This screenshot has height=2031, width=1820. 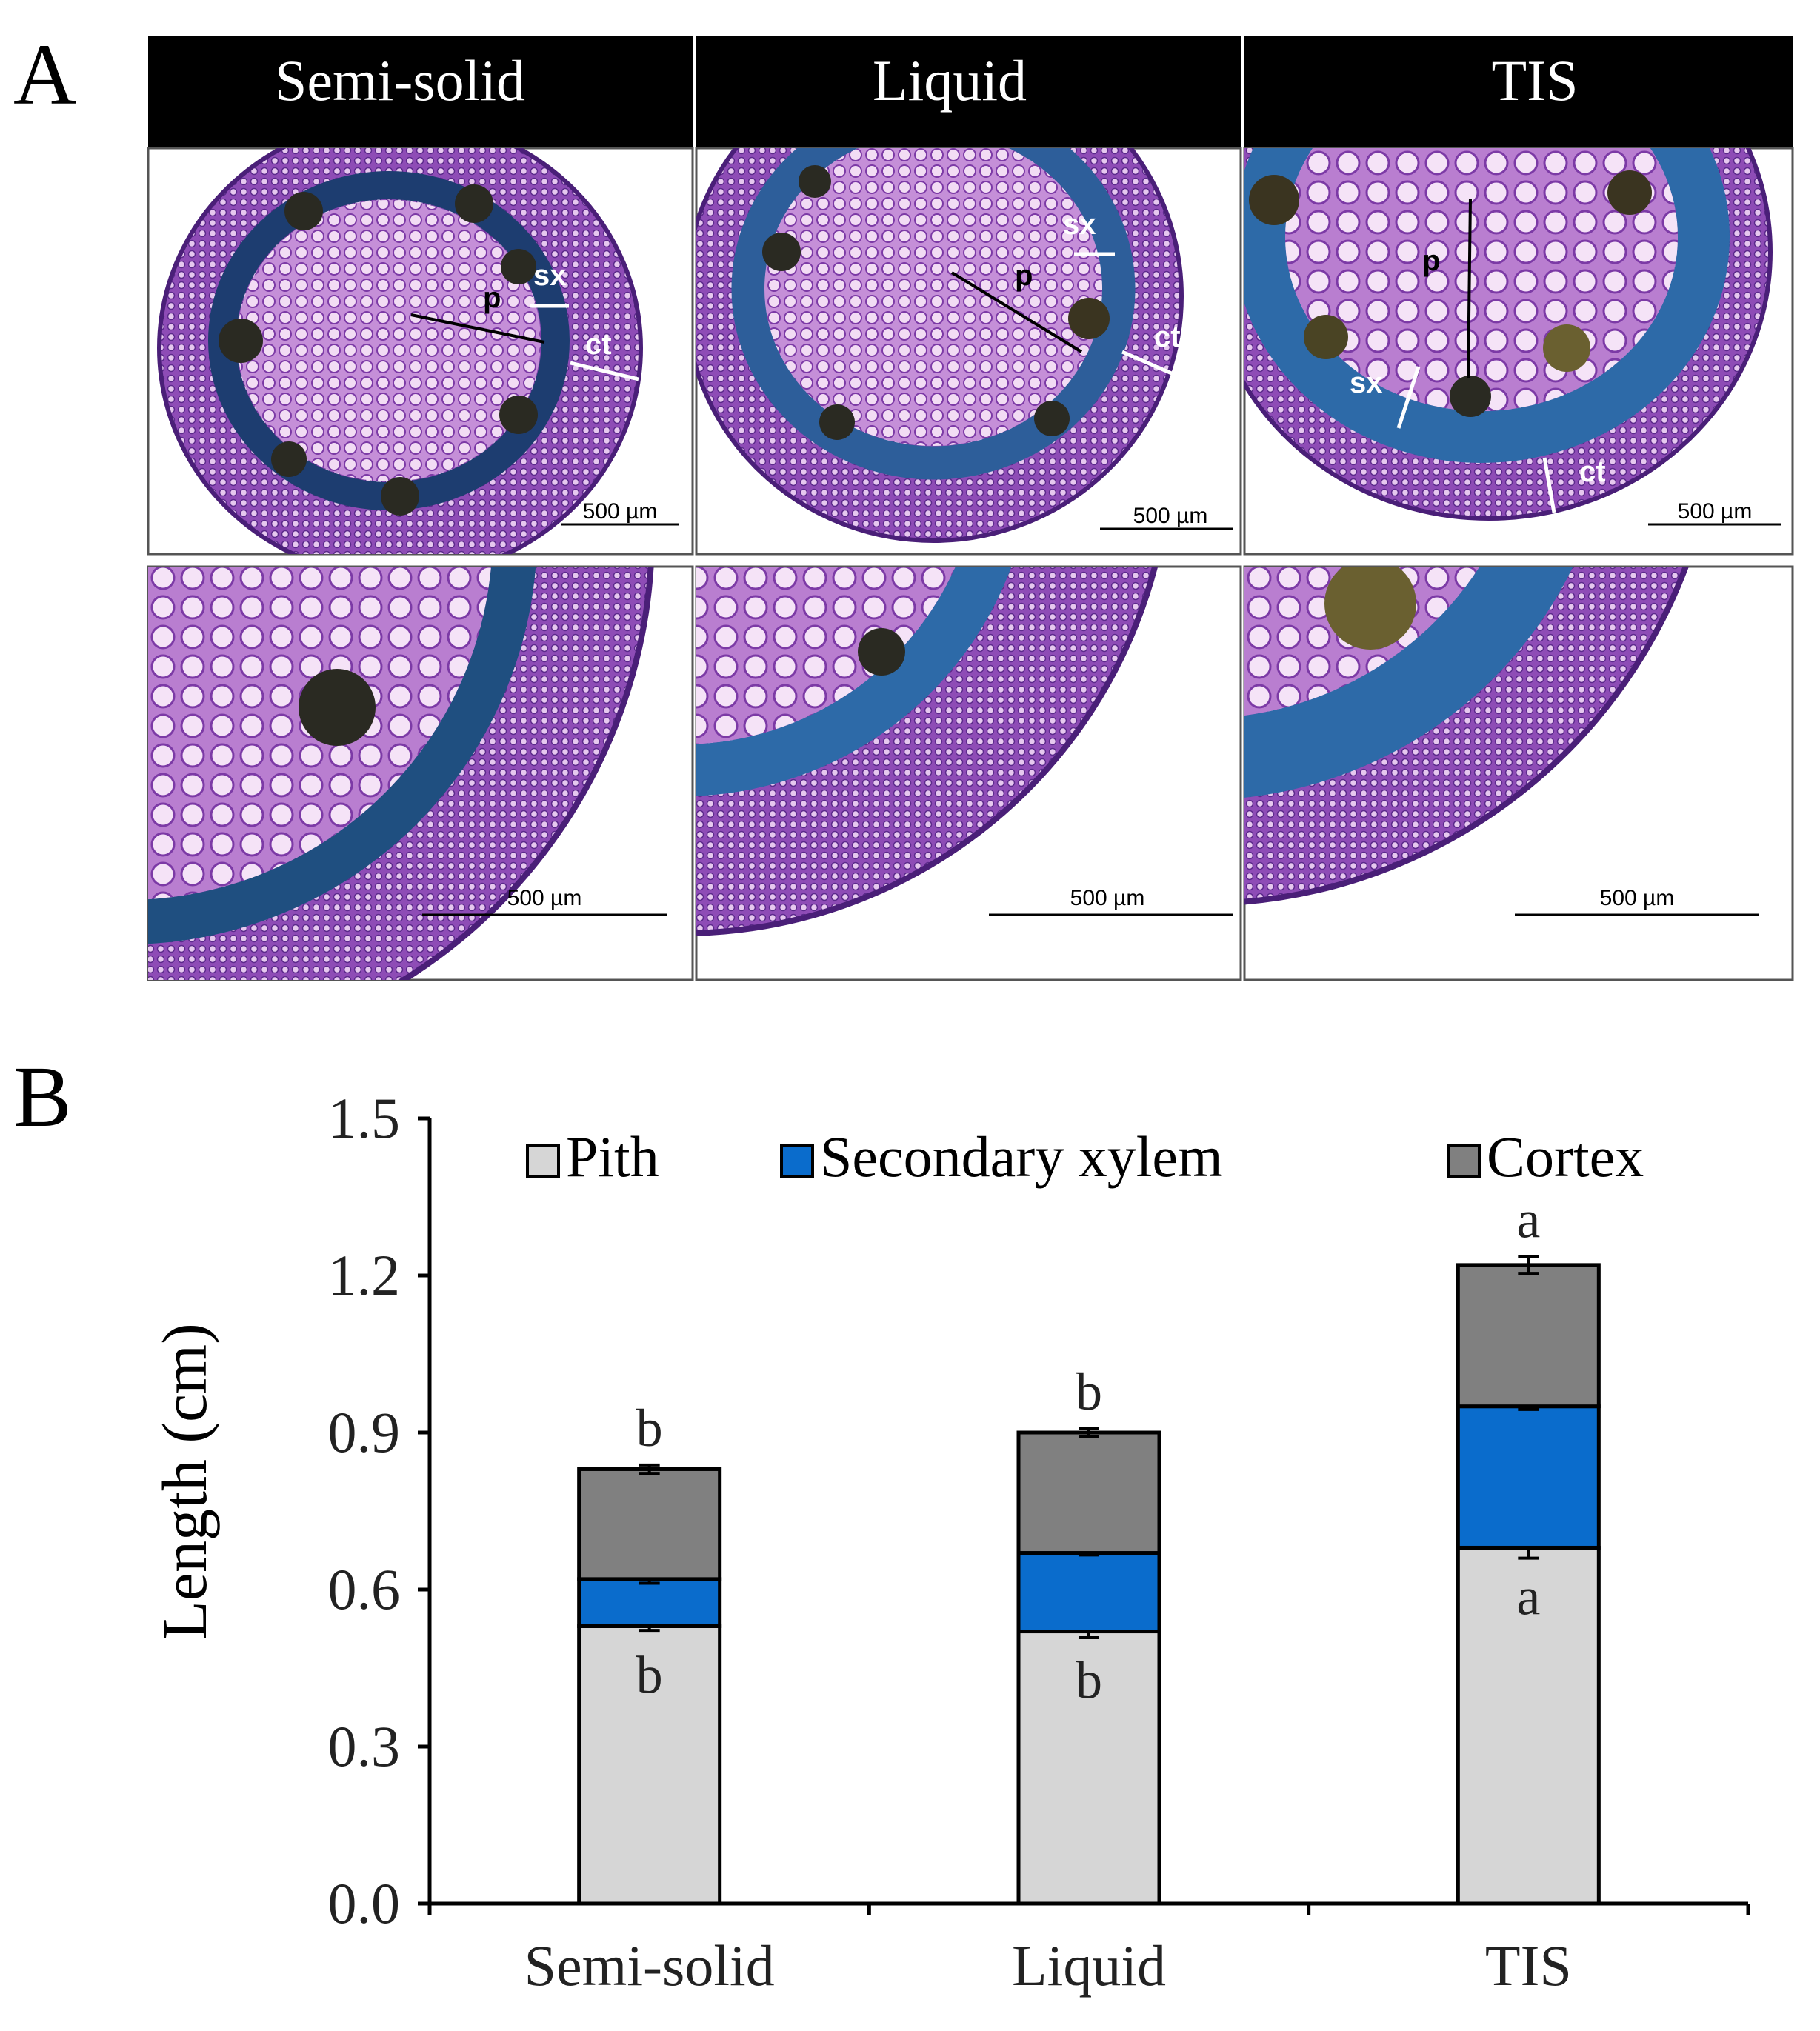 What do you see at coordinates (543, 1161) in the screenshot?
I see `legend-swatch-pith` at bounding box center [543, 1161].